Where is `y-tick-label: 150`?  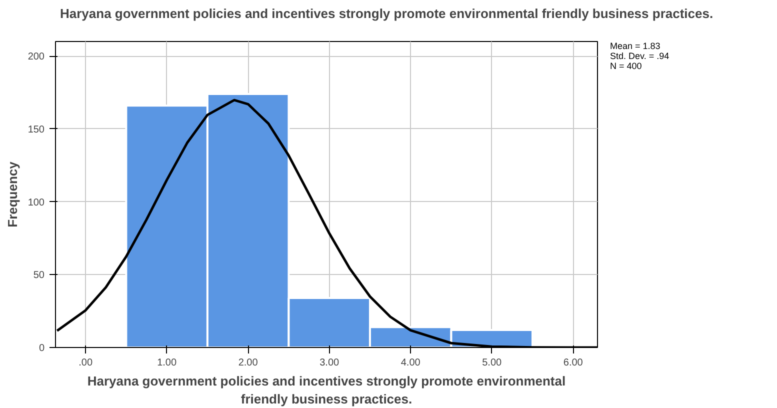
y-tick-label: 150 is located at coordinates (36, 129).